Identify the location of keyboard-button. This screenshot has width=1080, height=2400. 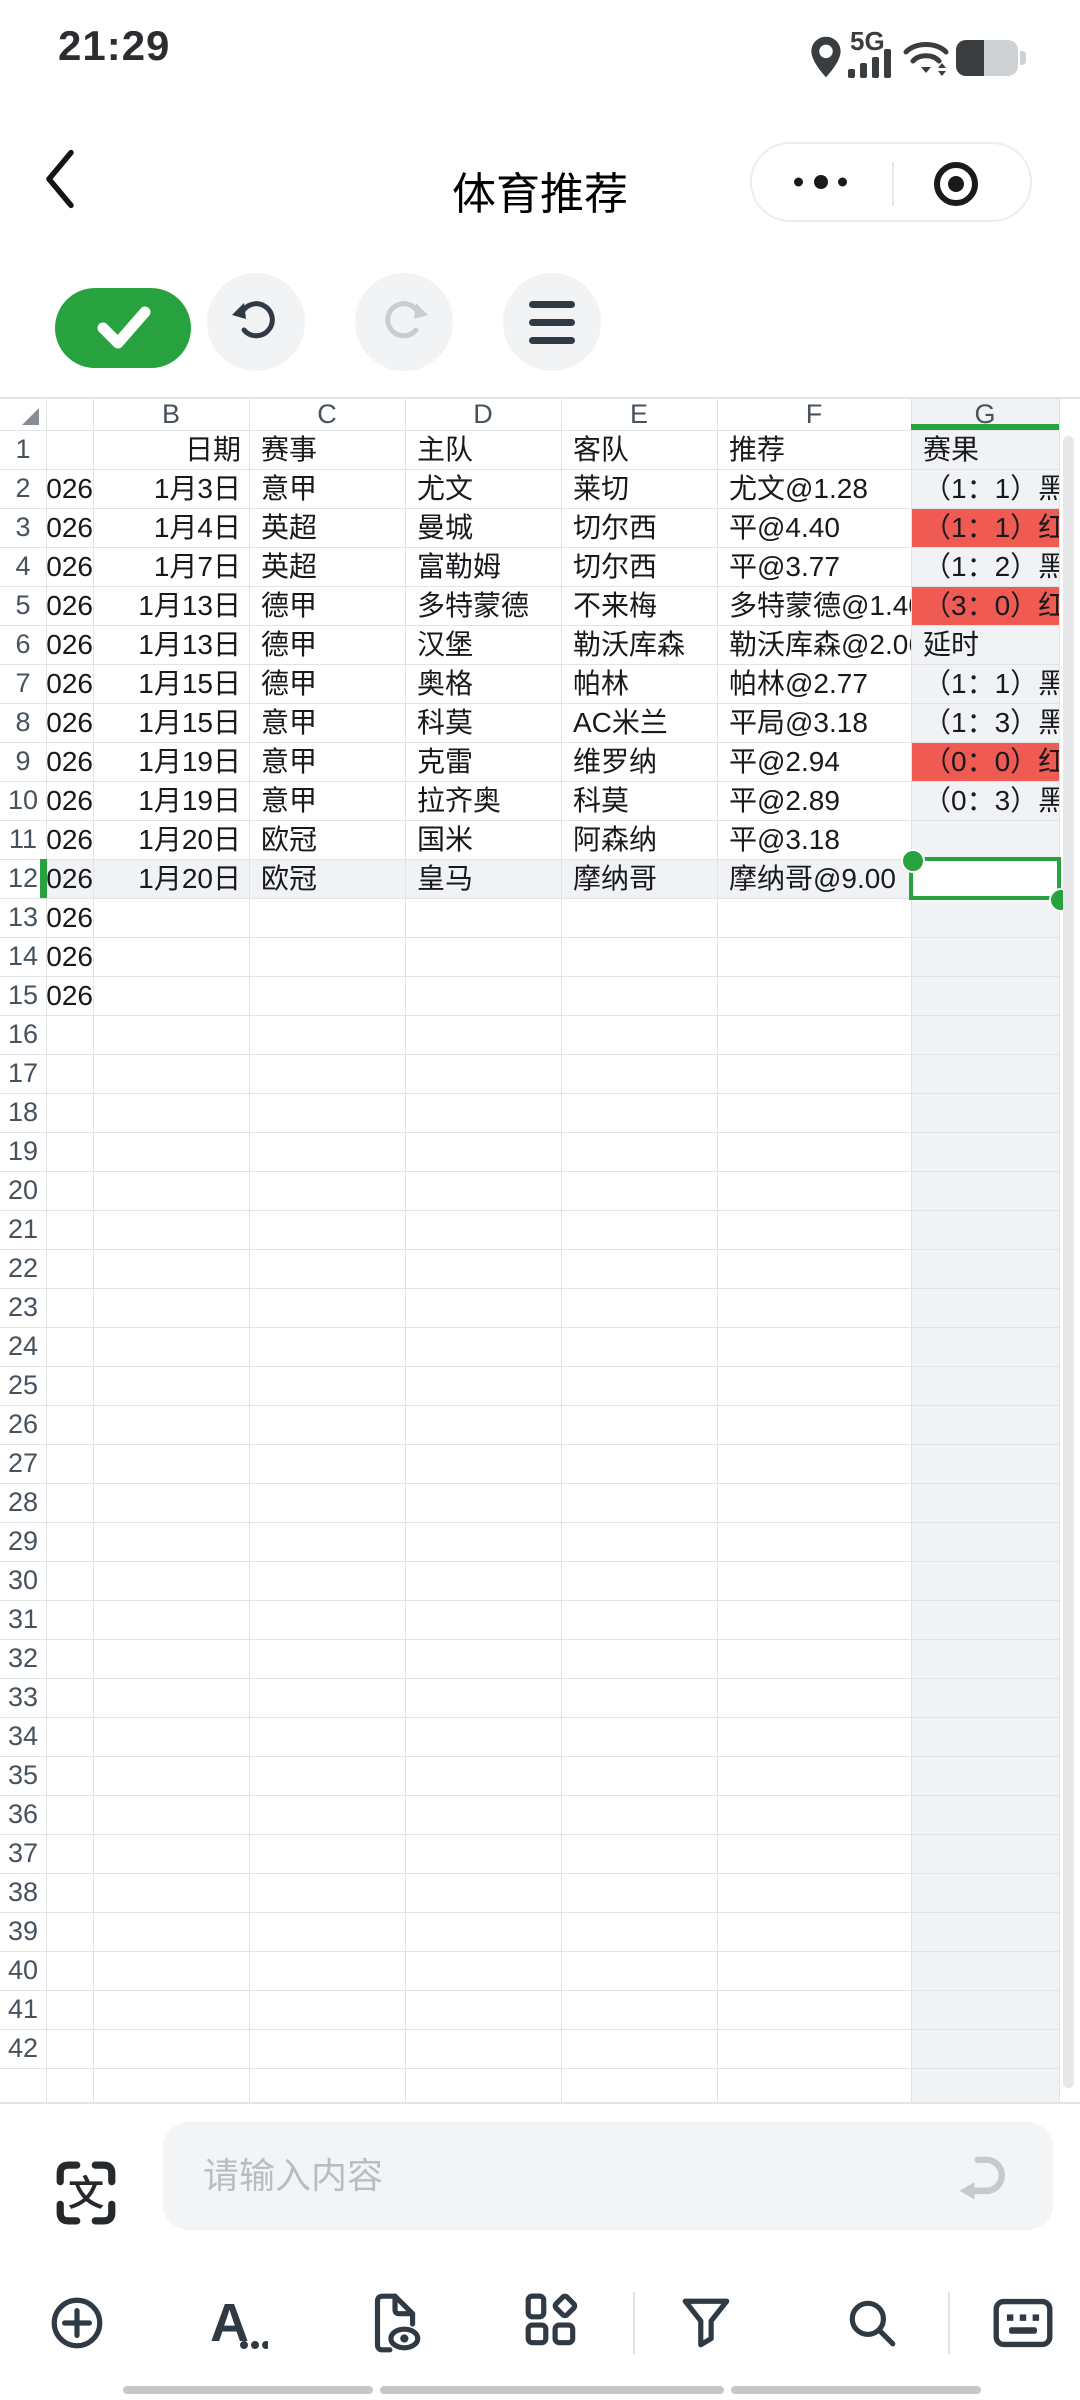
(1023, 2323).